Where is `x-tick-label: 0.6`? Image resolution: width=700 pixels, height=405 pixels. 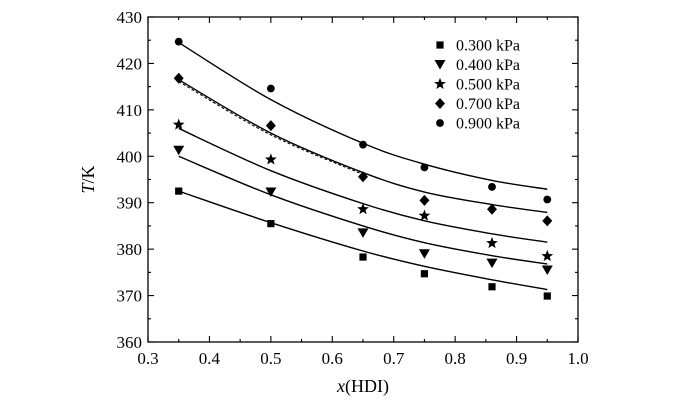 x-tick-label: 0.6 is located at coordinates (332, 358).